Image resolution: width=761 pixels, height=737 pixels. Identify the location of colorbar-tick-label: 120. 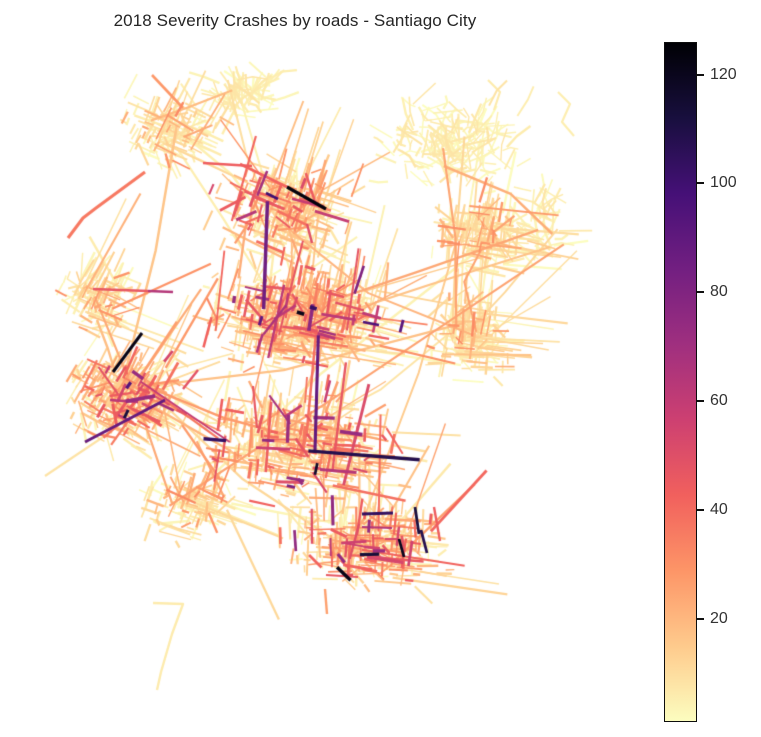
(723, 74).